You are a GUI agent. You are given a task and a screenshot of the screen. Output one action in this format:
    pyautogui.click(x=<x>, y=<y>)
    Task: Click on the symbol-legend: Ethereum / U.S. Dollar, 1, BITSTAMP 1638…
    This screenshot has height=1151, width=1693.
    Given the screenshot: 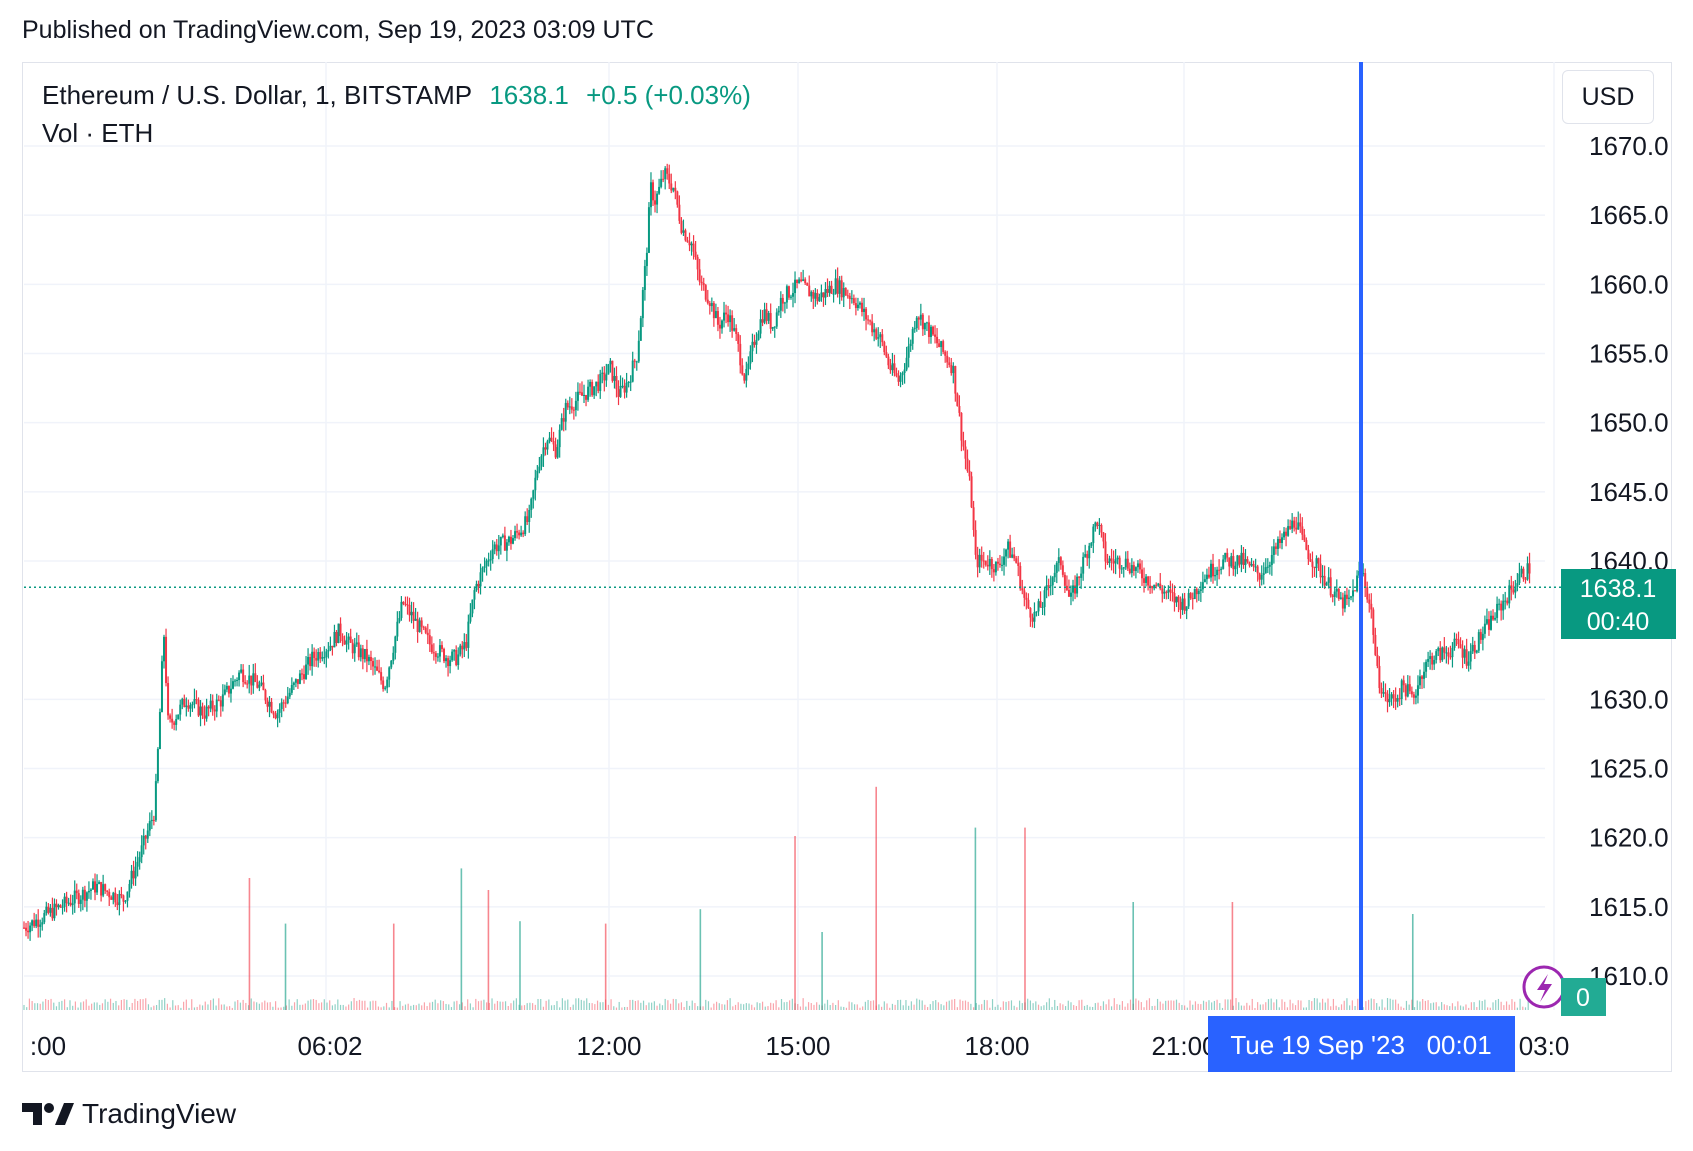 What is the action you would take?
    pyautogui.click(x=401, y=95)
    